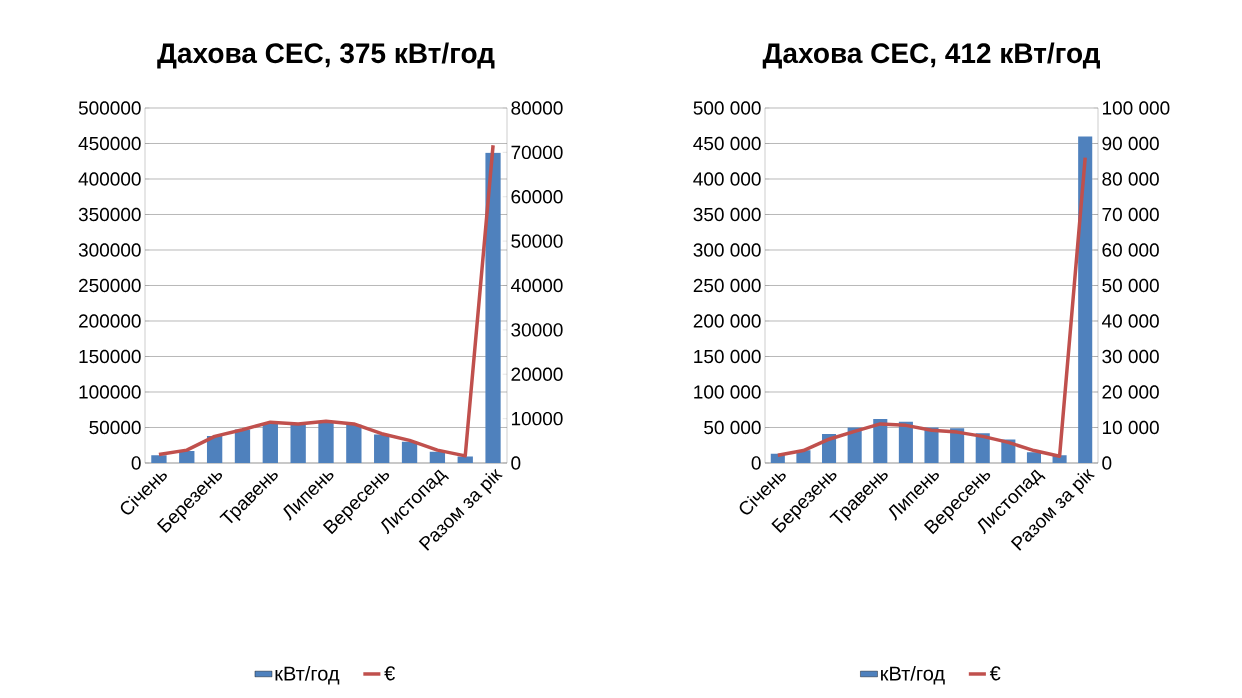 The height and width of the screenshot is (698, 1242). What do you see at coordinates (727, 250) in the screenshot?
I see `y-tick-label: 300 000` at bounding box center [727, 250].